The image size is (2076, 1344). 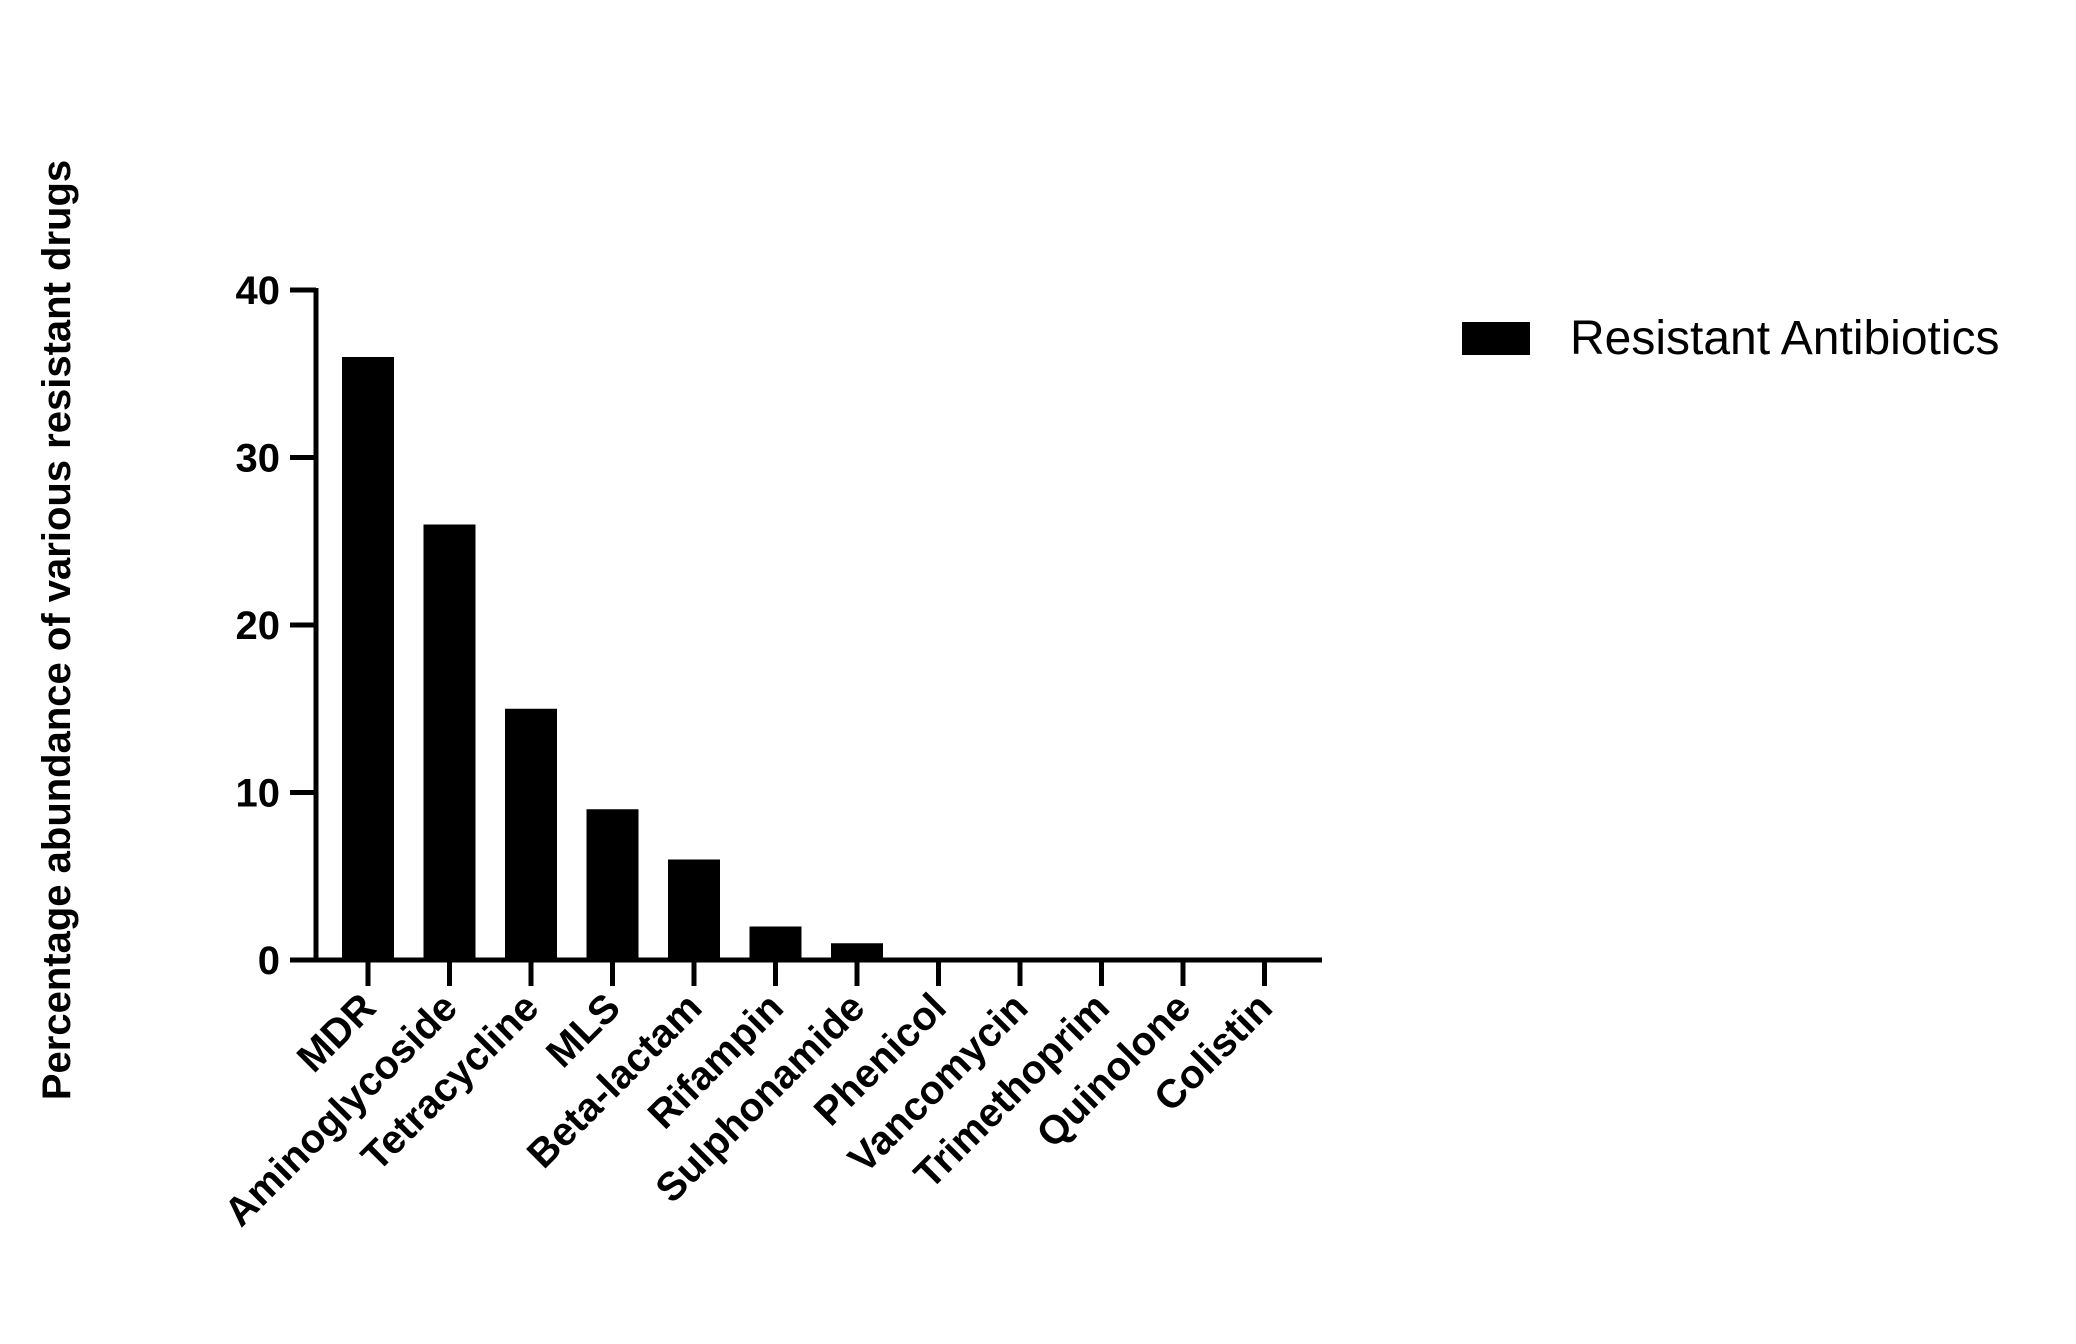 I want to click on legend-label: Resistant Antibiotics, so click(x=1785, y=338).